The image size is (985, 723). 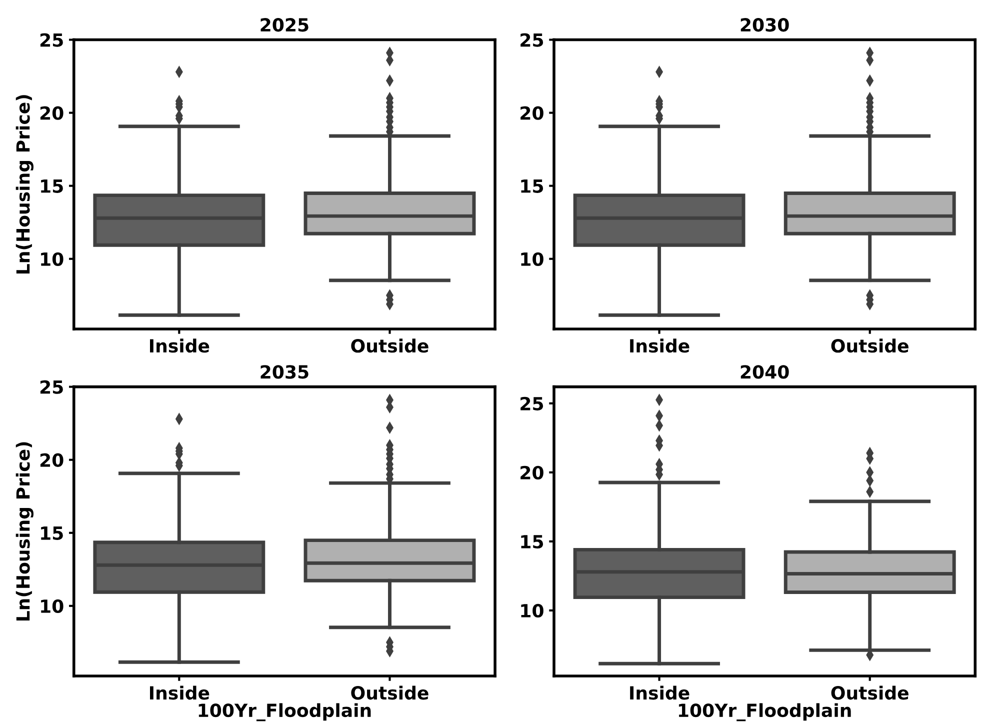 I want to click on chart-title: 2030, so click(x=764, y=25).